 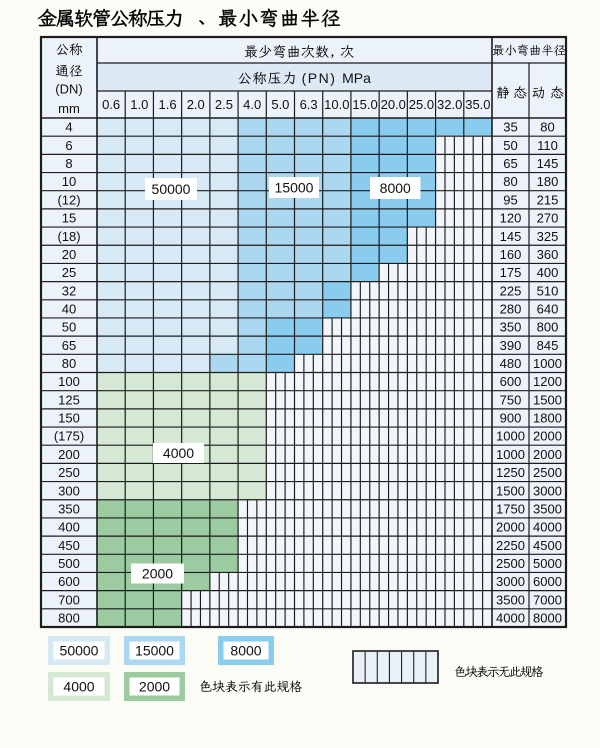 What do you see at coordinates (68, 145) in the screenshot?
I see `svg-text: 6` at bounding box center [68, 145].